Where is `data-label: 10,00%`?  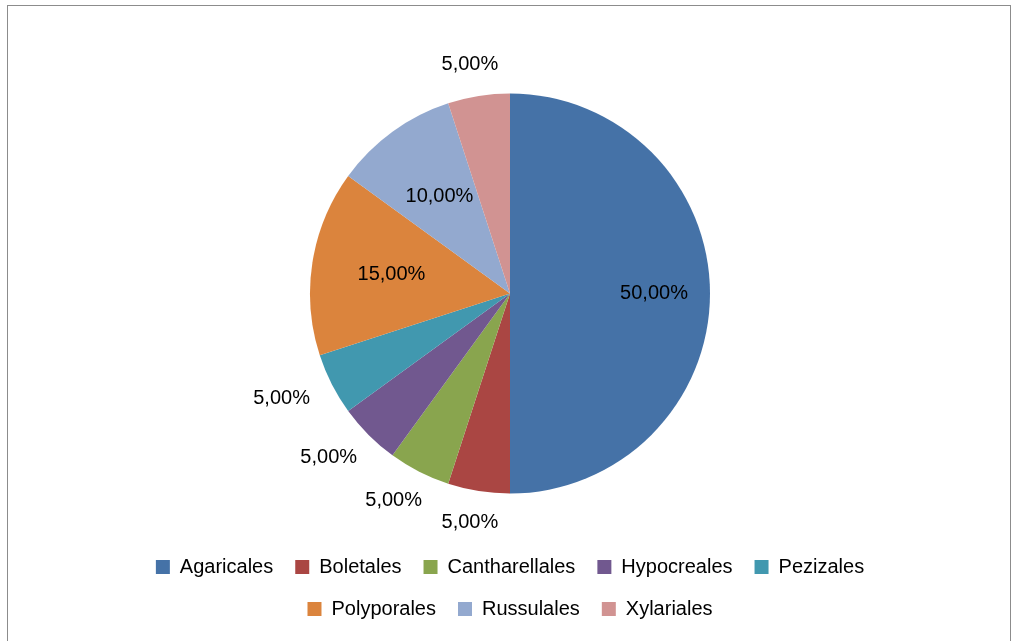 data-label: 10,00% is located at coordinates (439, 194).